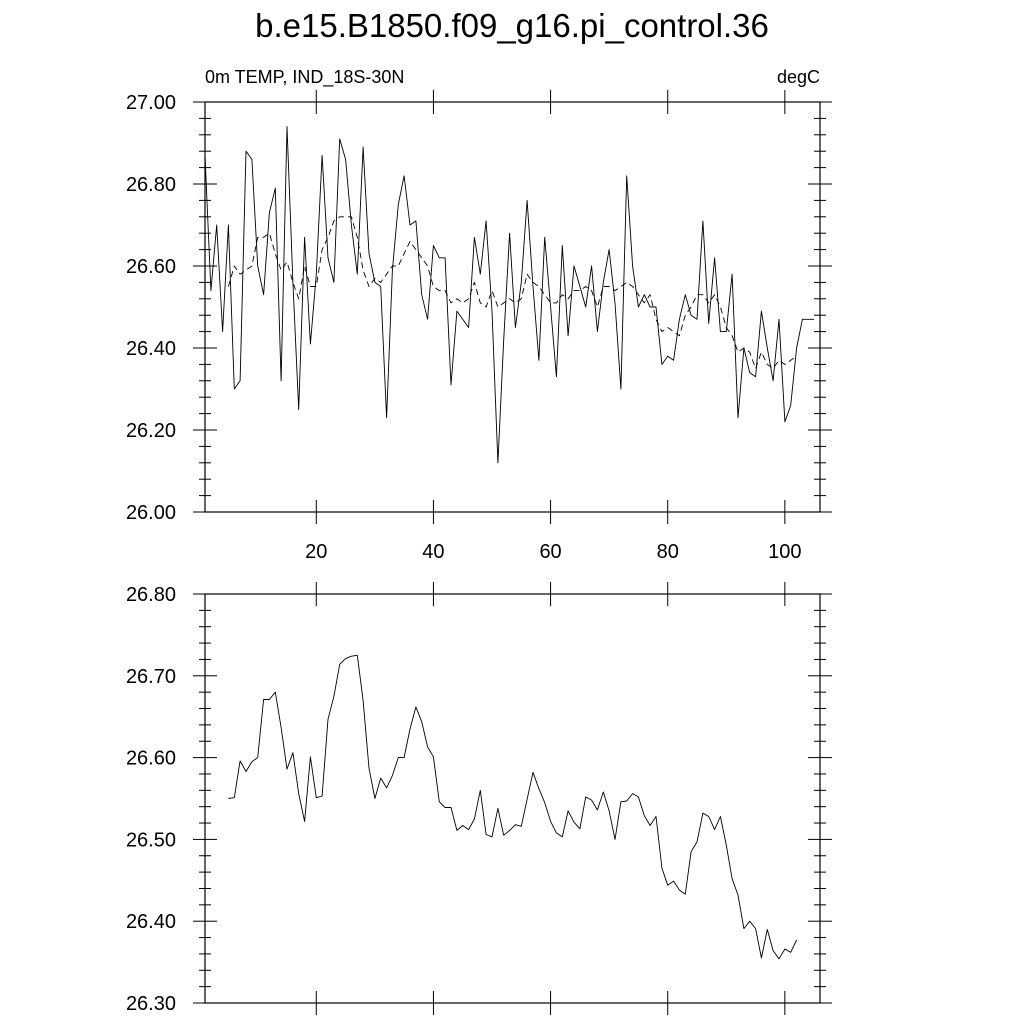 The height and width of the screenshot is (1024, 1024). What do you see at coordinates (304, 77) in the screenshot?
I see `panel-1-left-label: 0m TEMP, IND_18S-30N` at bounding box center [304, 77].